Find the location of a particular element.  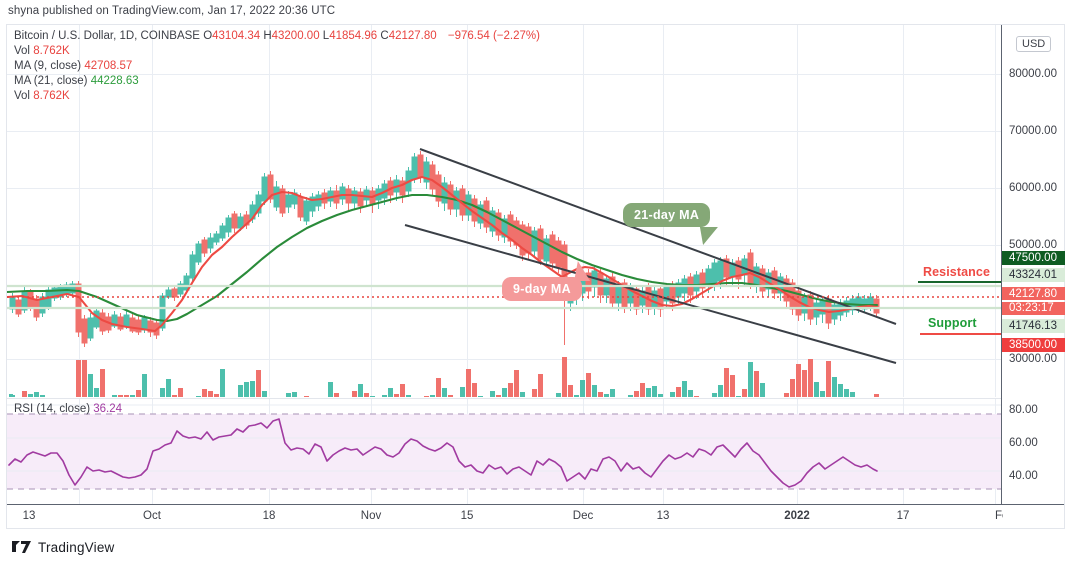

legend-vol-label: Vol is located at coordinates (22, 51).